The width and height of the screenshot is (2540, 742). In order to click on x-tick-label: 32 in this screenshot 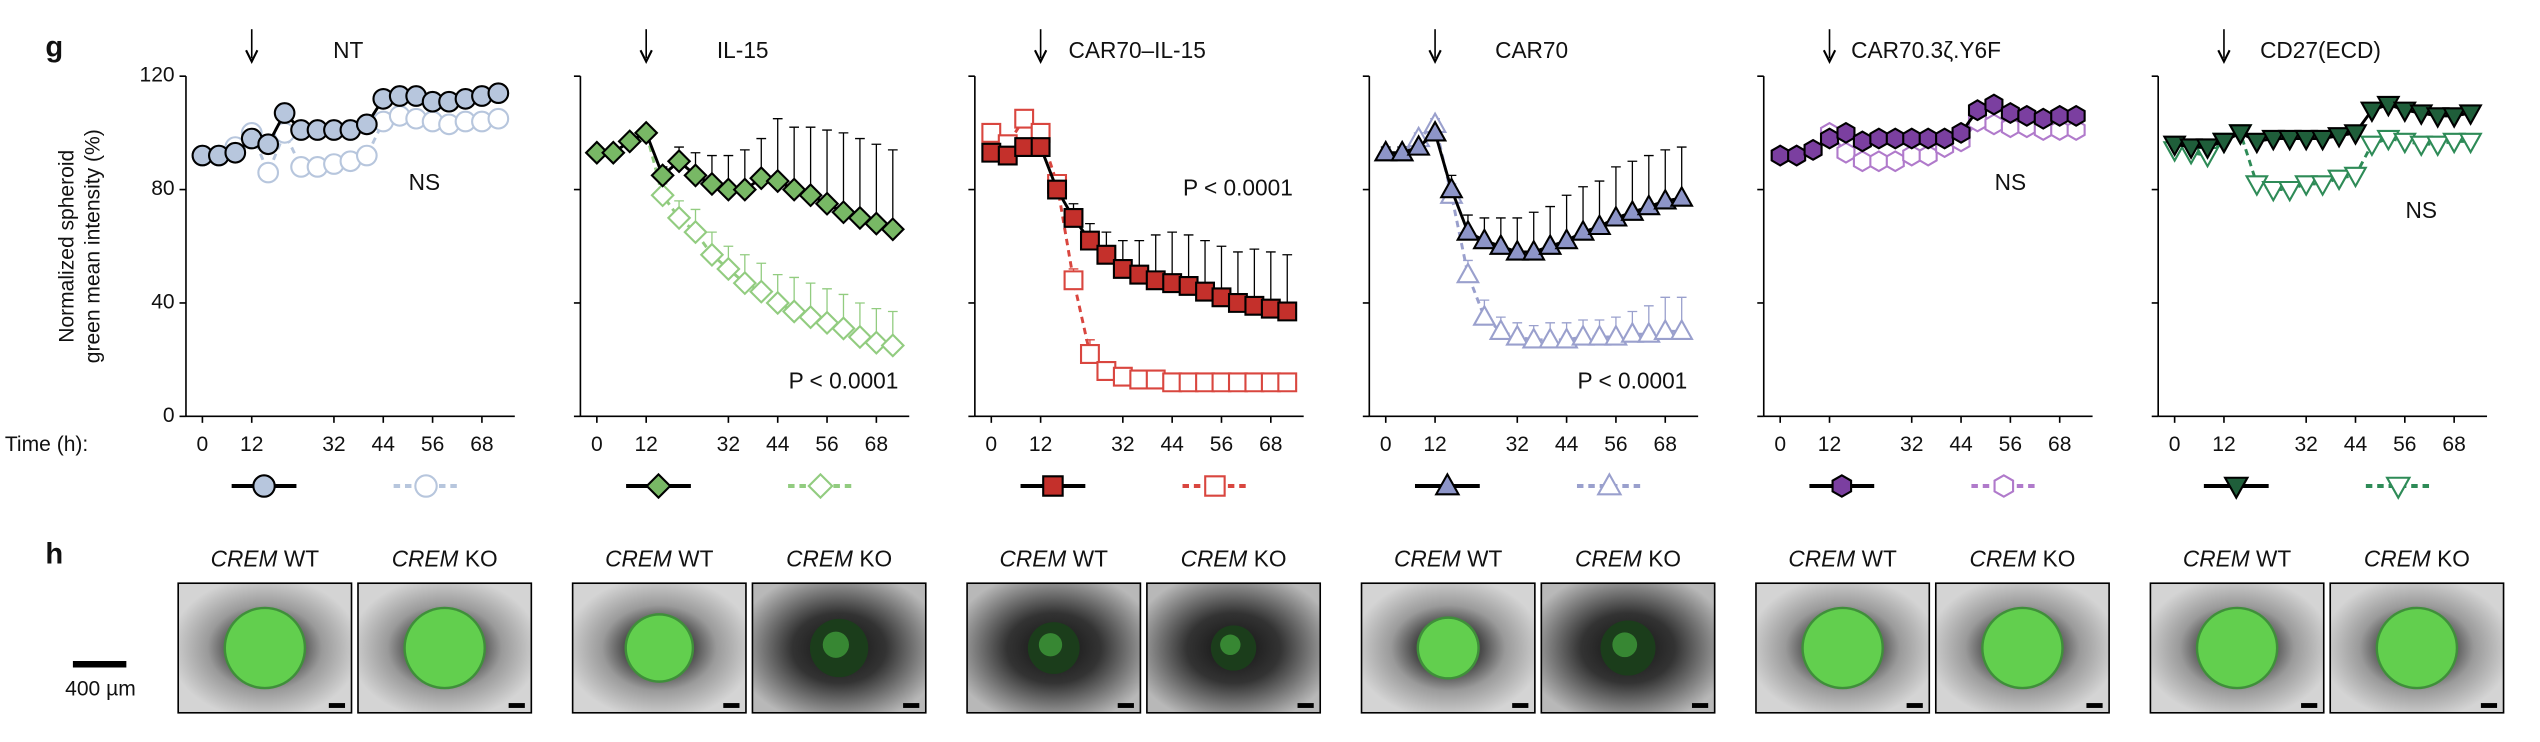, I will do `click(1911, 444)`.